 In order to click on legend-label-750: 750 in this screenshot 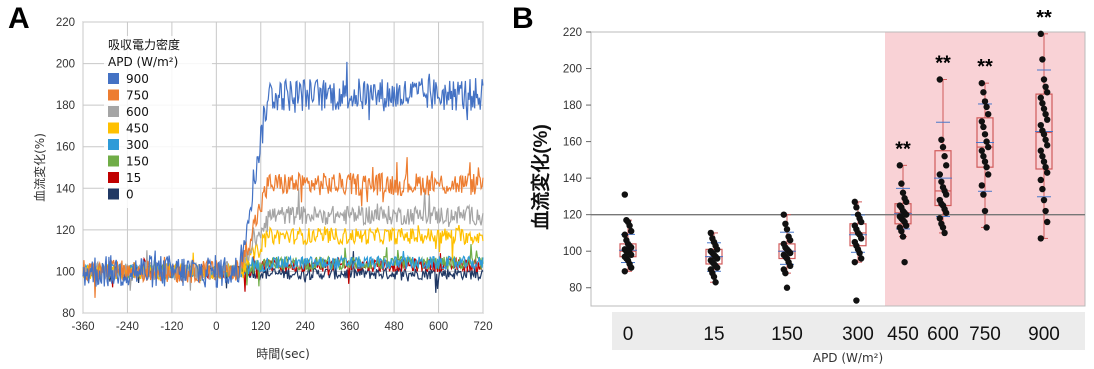, I will do `click(137, 96)`.